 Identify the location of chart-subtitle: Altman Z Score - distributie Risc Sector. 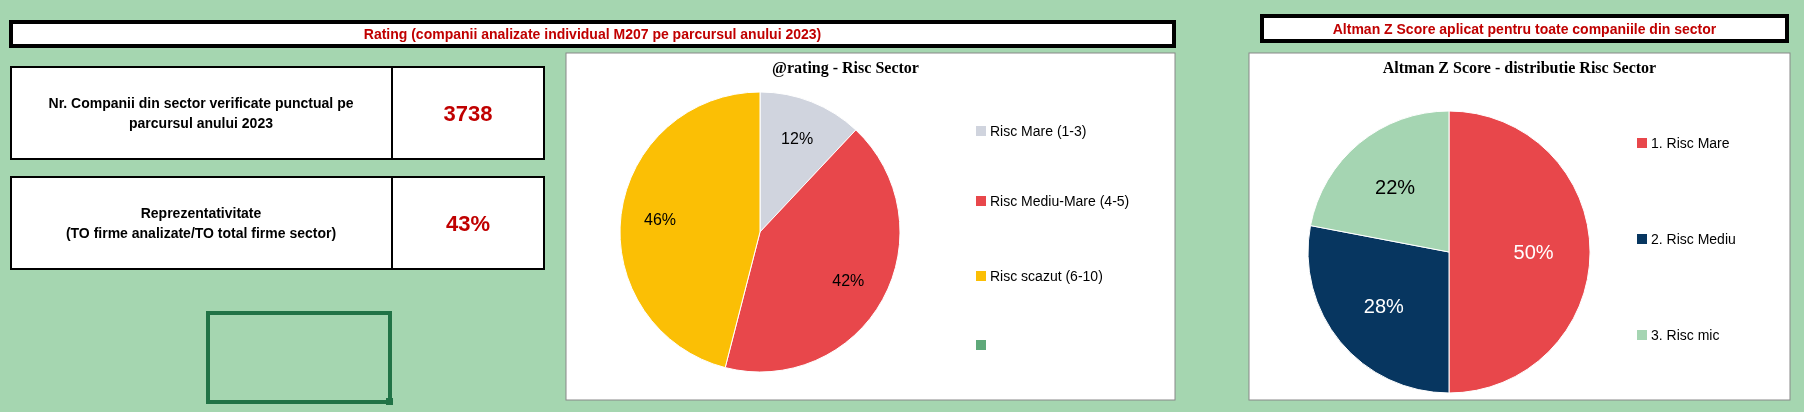
(1519, 67).